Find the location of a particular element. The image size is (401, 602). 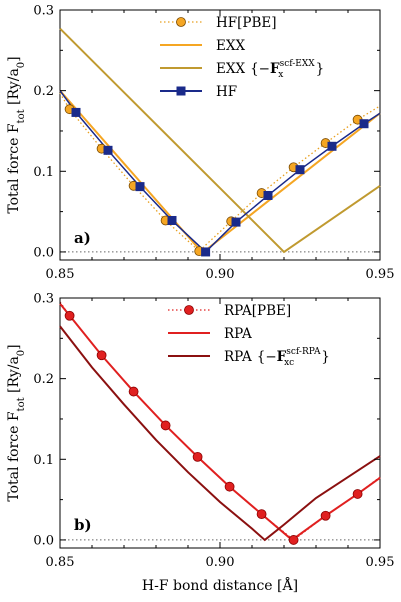

panel-b-label: b) is located at coordinates (83, 525).